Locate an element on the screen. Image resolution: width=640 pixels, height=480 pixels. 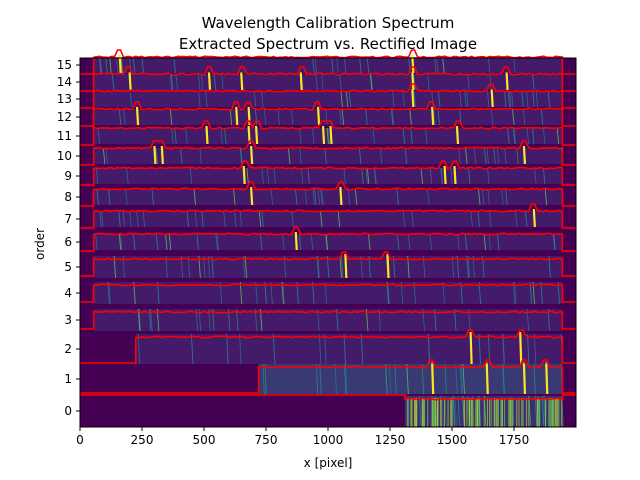
y-tick-label: 0 is located at coordinates (68, 411).